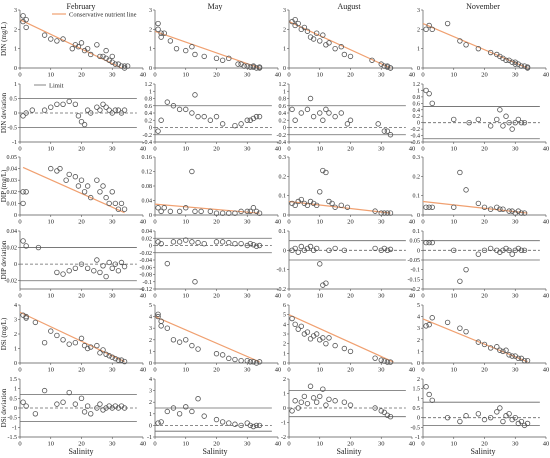 The height and width of the screenshot is (458, 550). I want to click on y-tick-label: -0.1, so click(148, 283).